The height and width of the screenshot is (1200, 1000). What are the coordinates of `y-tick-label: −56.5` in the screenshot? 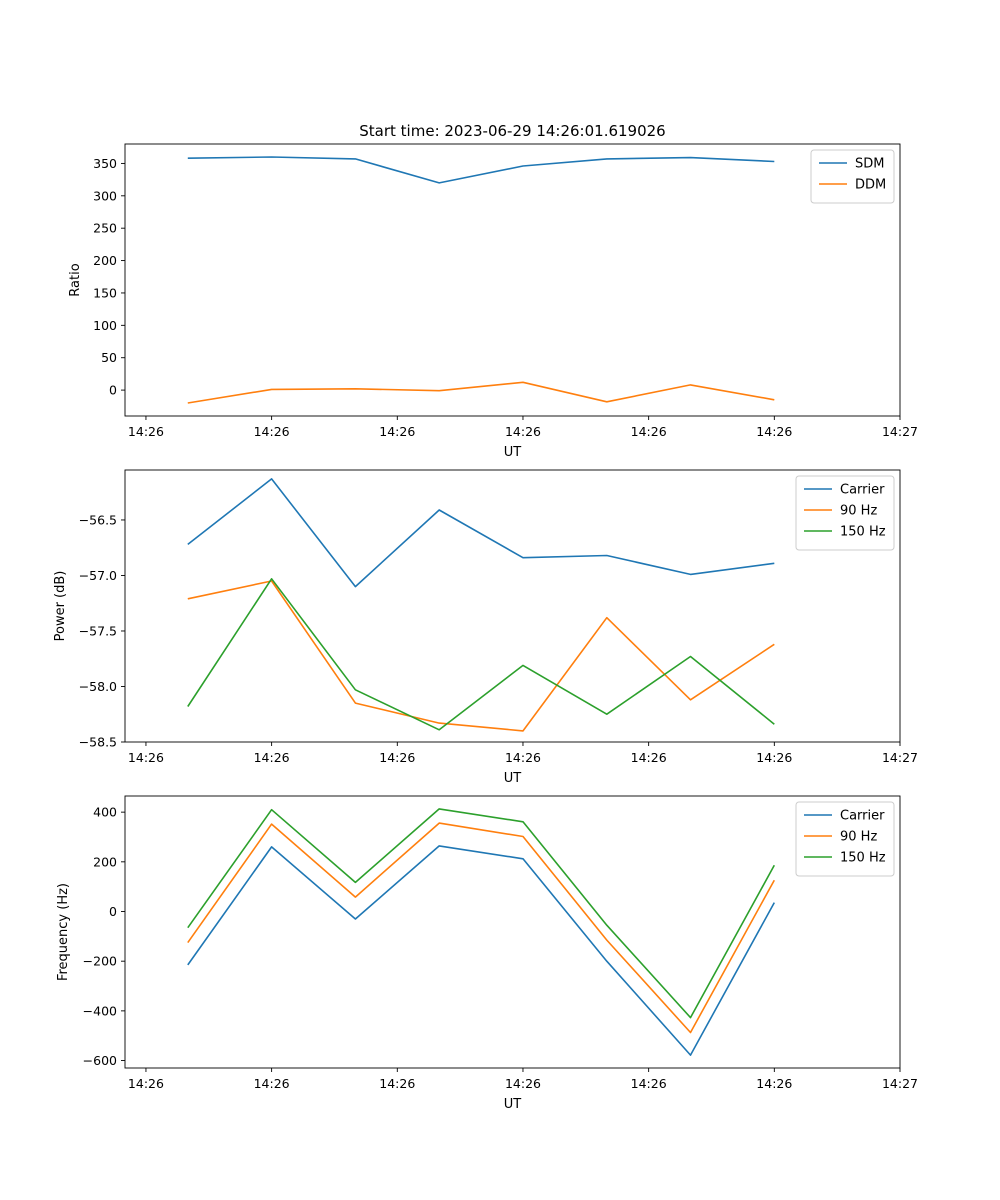 It's located at (98, 519).